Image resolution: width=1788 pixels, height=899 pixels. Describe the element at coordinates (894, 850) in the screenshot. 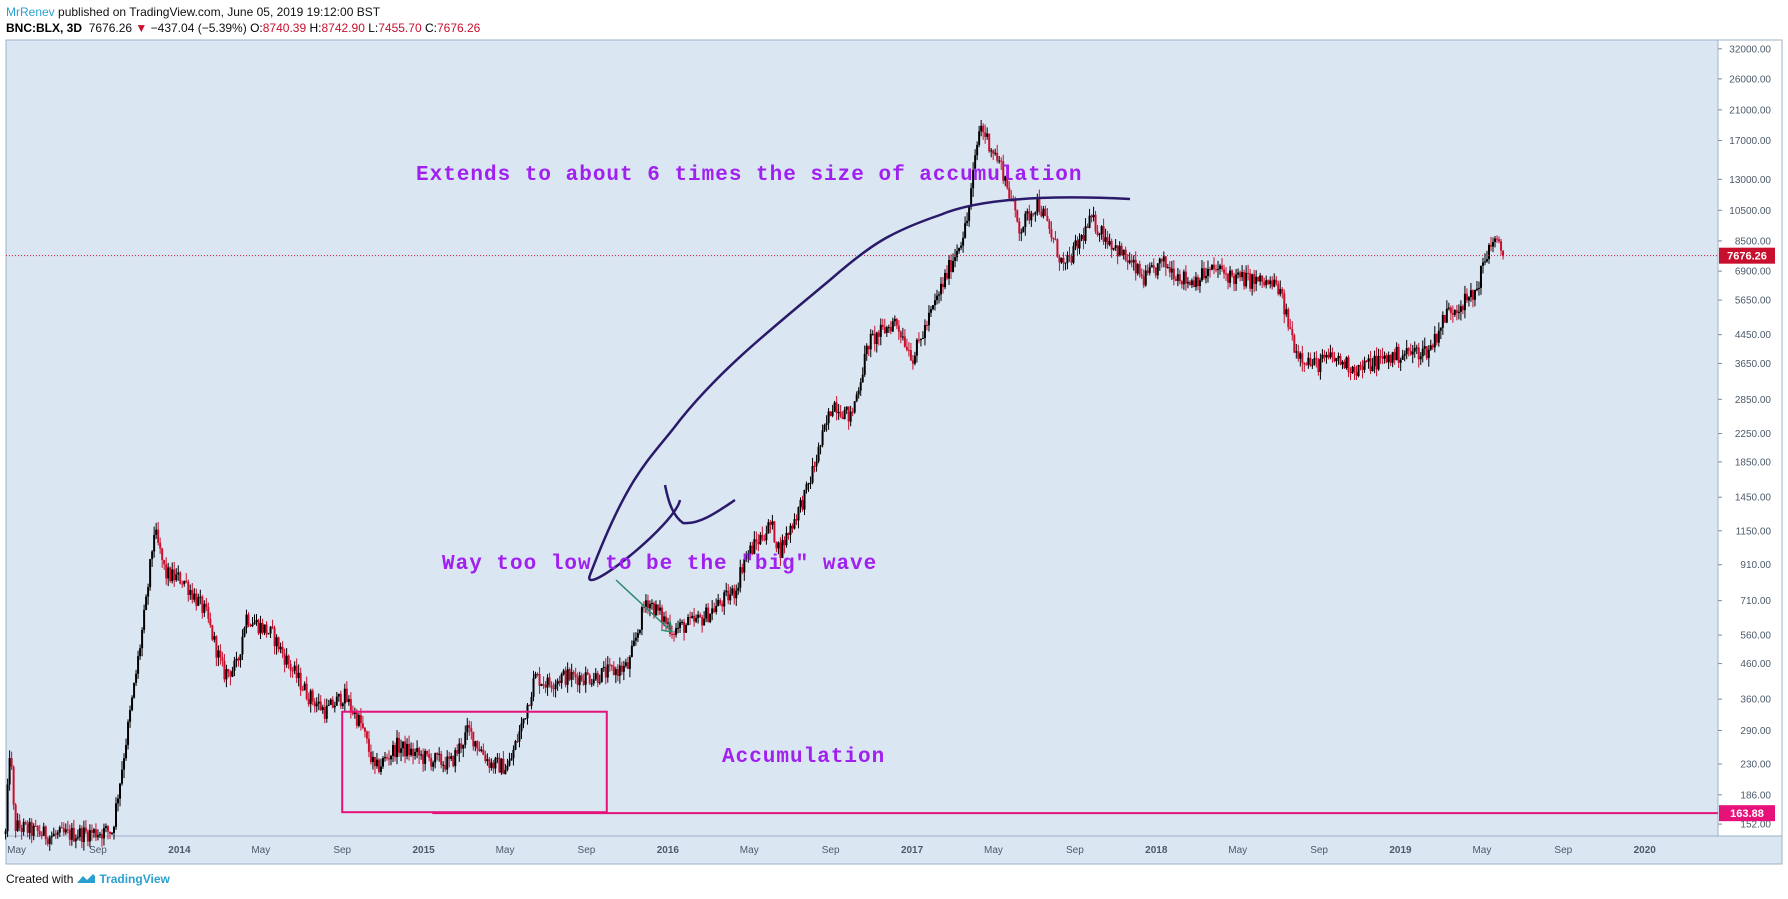

I see `time-axis` at that location.